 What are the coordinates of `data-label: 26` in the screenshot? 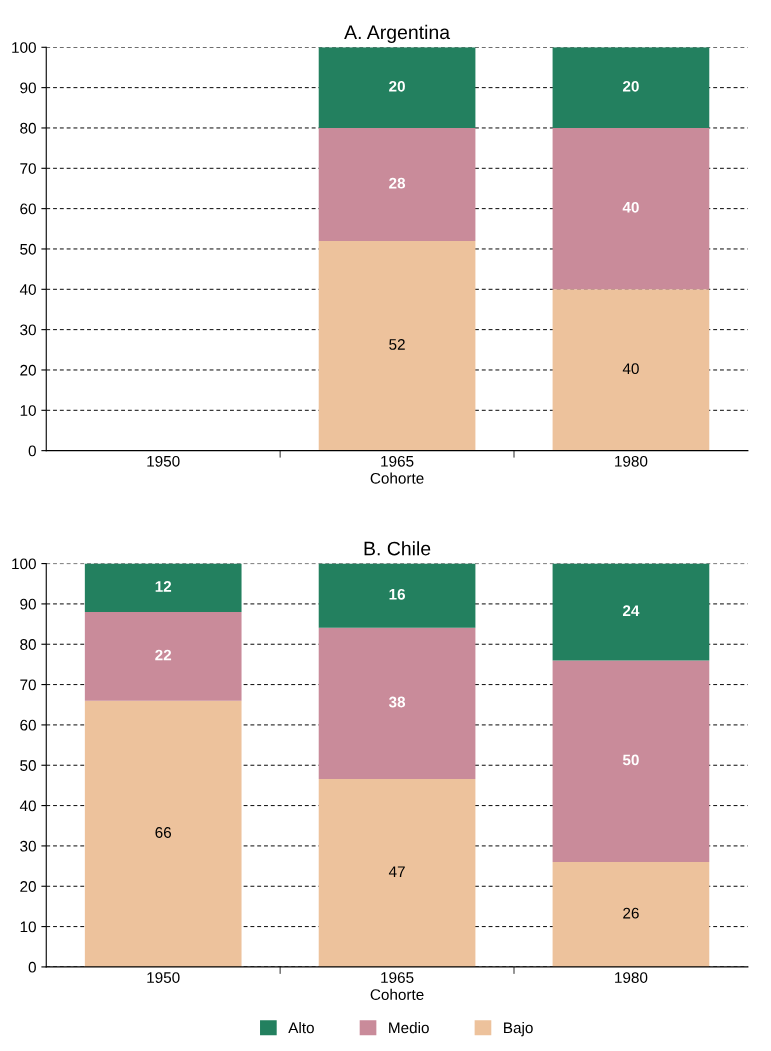 It's located at (631, 913).